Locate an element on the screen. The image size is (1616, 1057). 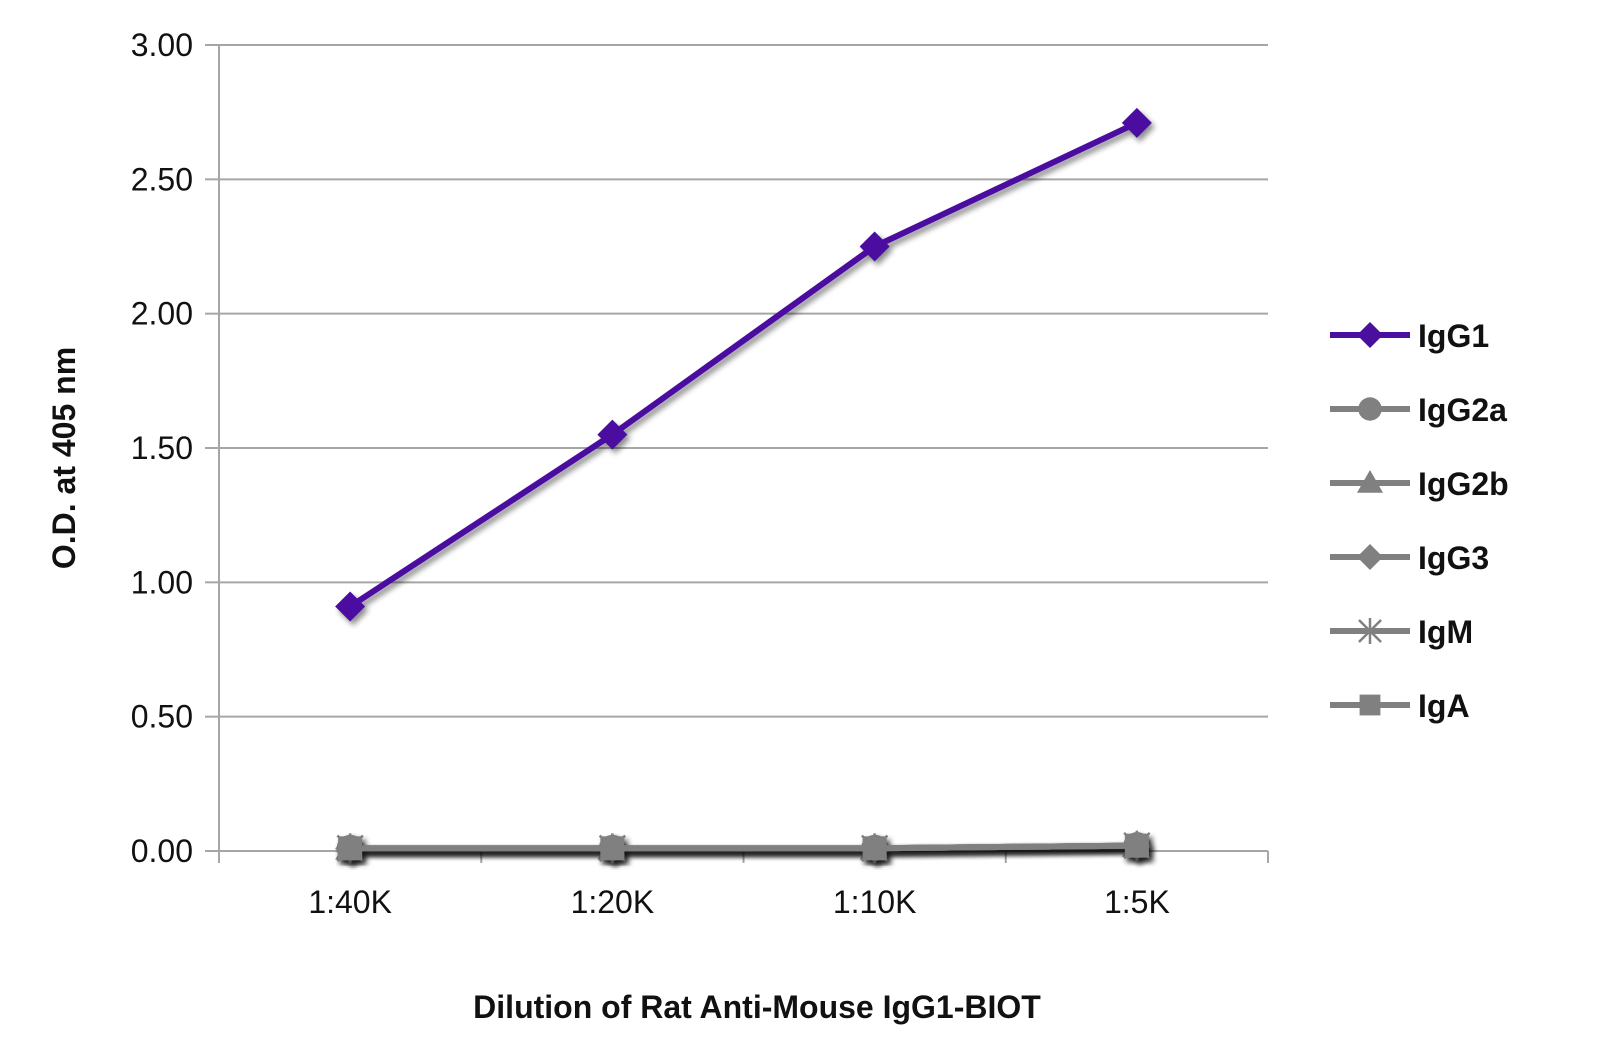
series-IgA is located at coordinates (743, 847).